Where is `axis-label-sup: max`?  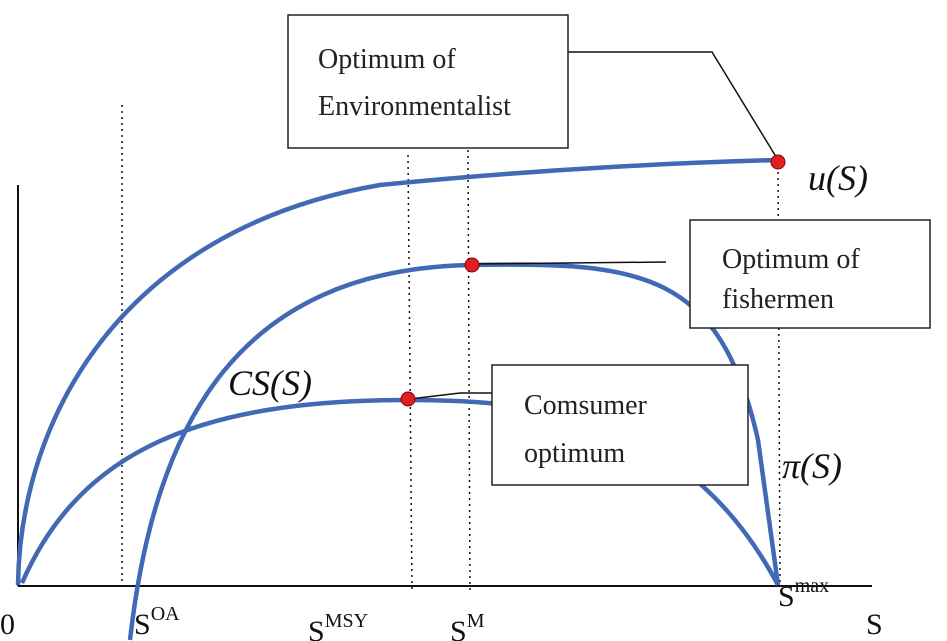 axis-label-sup: max is located at coordinates (812, 586).